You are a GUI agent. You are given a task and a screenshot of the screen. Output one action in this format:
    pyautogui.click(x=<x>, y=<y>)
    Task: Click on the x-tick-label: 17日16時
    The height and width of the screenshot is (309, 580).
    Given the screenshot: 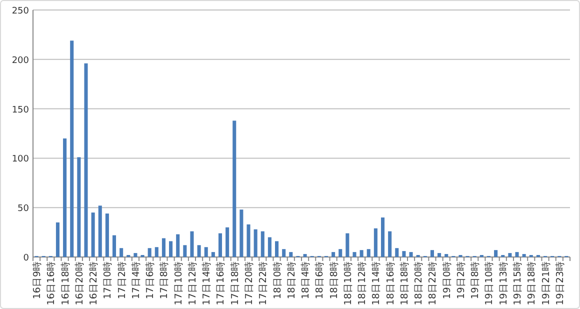 What is the action you would take?
    pyautogui.click(x=220, y=283)
    